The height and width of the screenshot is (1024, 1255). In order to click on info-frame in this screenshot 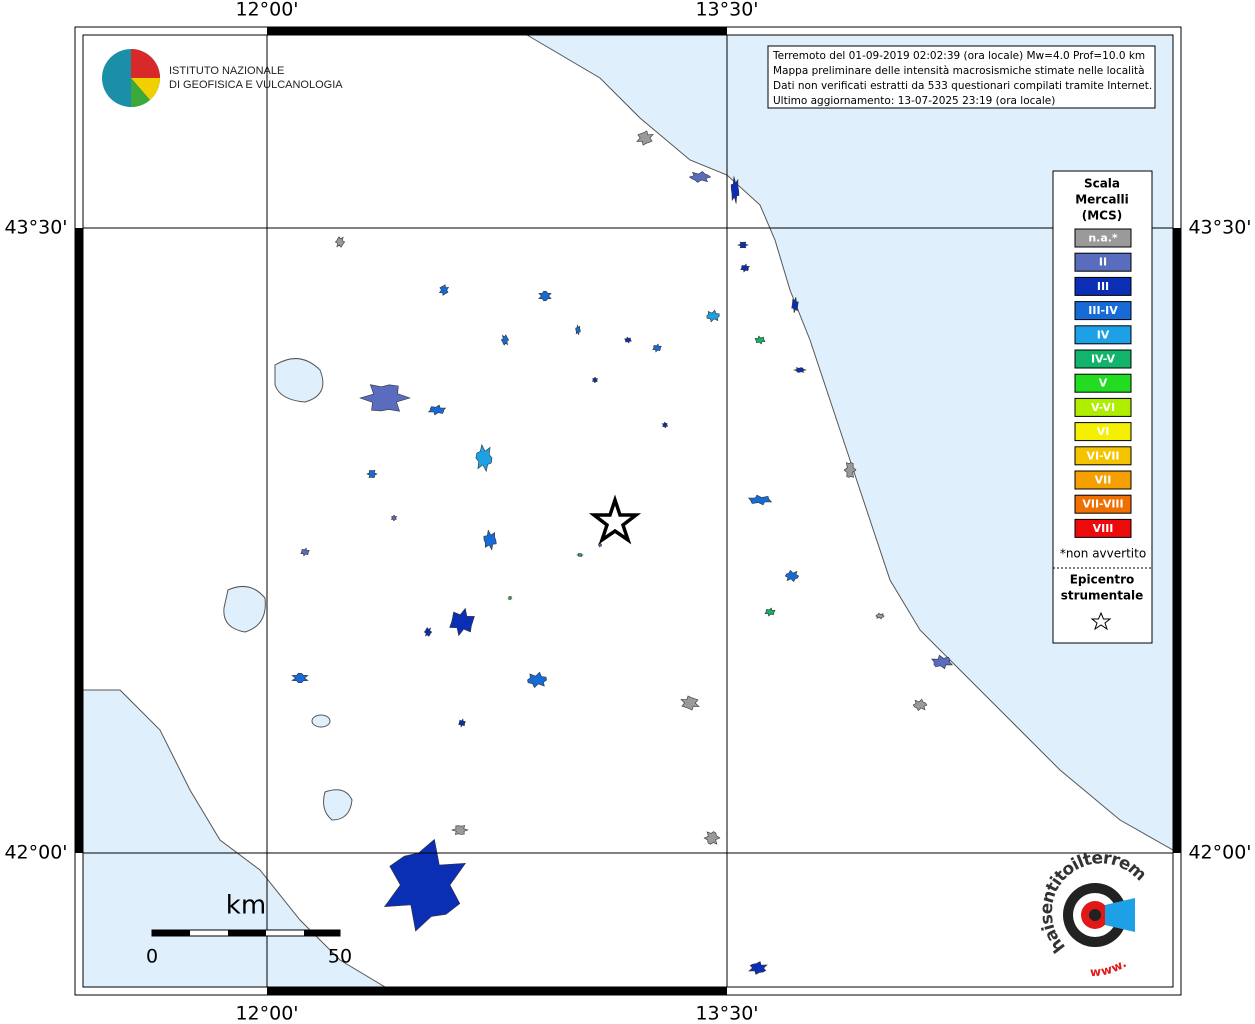, I will do `click(961, 77)`.